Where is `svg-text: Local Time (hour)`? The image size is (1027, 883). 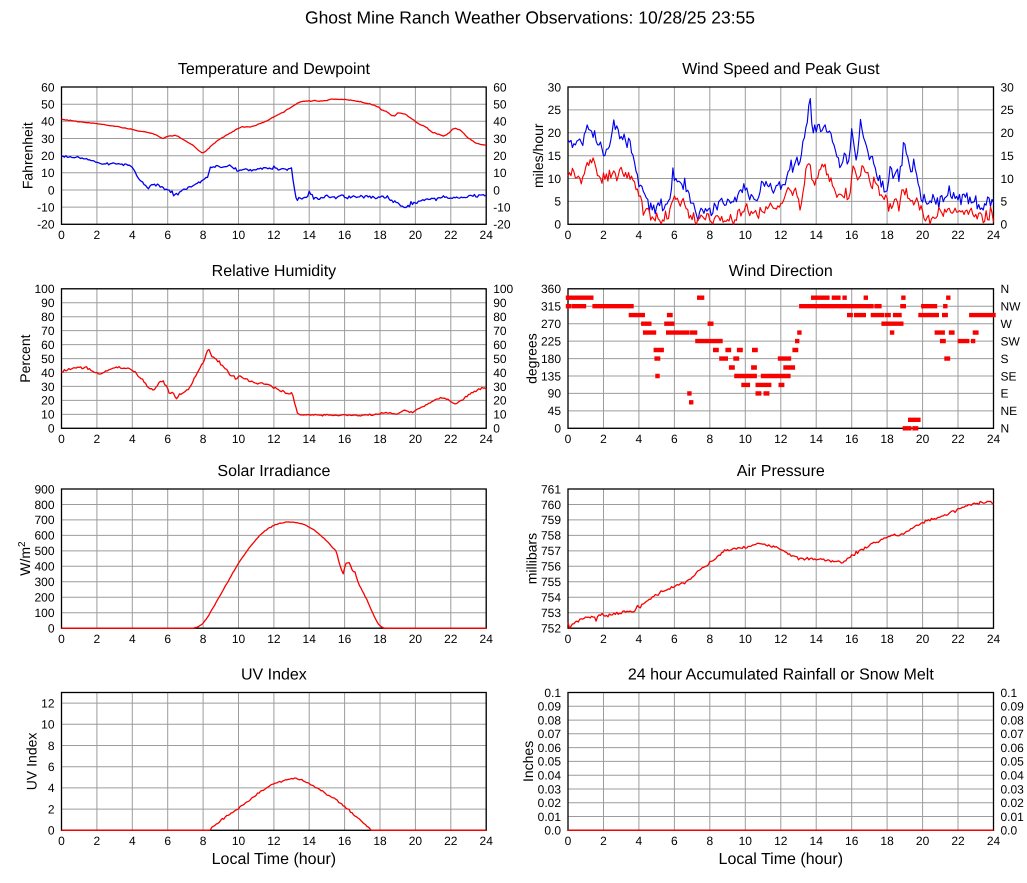
svg-text: Local Time (hour) is located at coordinates (781, 859).